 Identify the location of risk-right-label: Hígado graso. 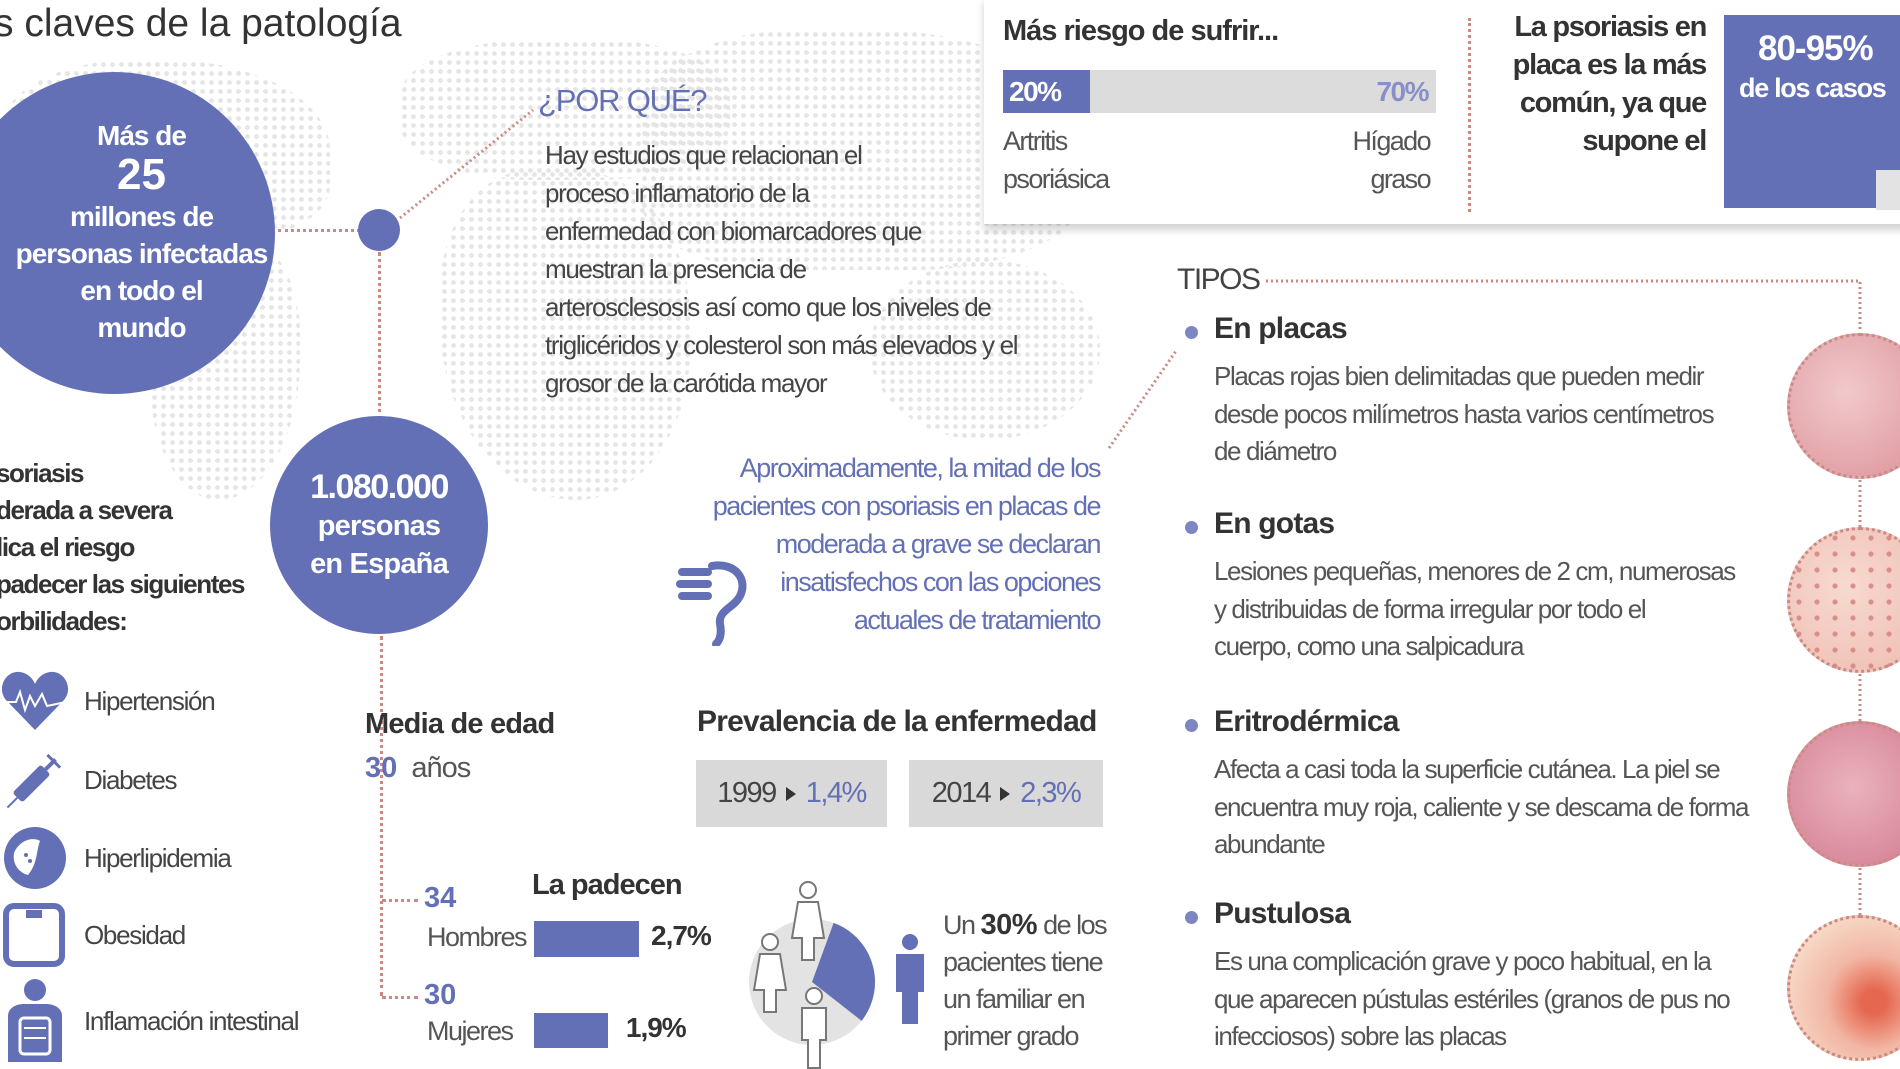
(1392, 160).